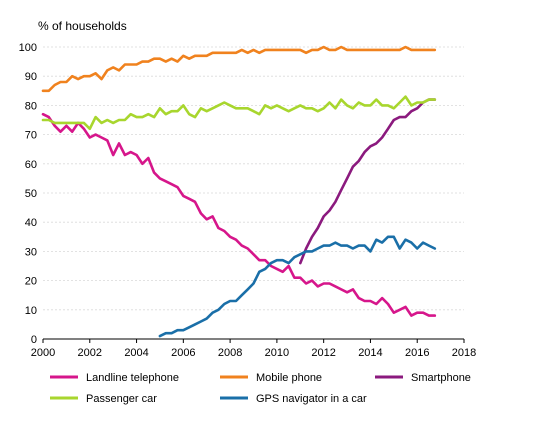 The height and width of the screenshot is (425, 551). What do you see at coordinates (82, 26) in the screenshot?
I see `y-axis-title: % of households` at bounding box center [82, 26].